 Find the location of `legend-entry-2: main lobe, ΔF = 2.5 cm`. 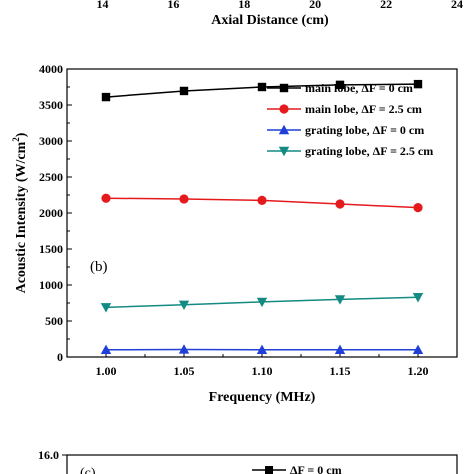

legend-entry-2: main lobe, ΔF = 2.5 cm is located at coordinates (344, 109).